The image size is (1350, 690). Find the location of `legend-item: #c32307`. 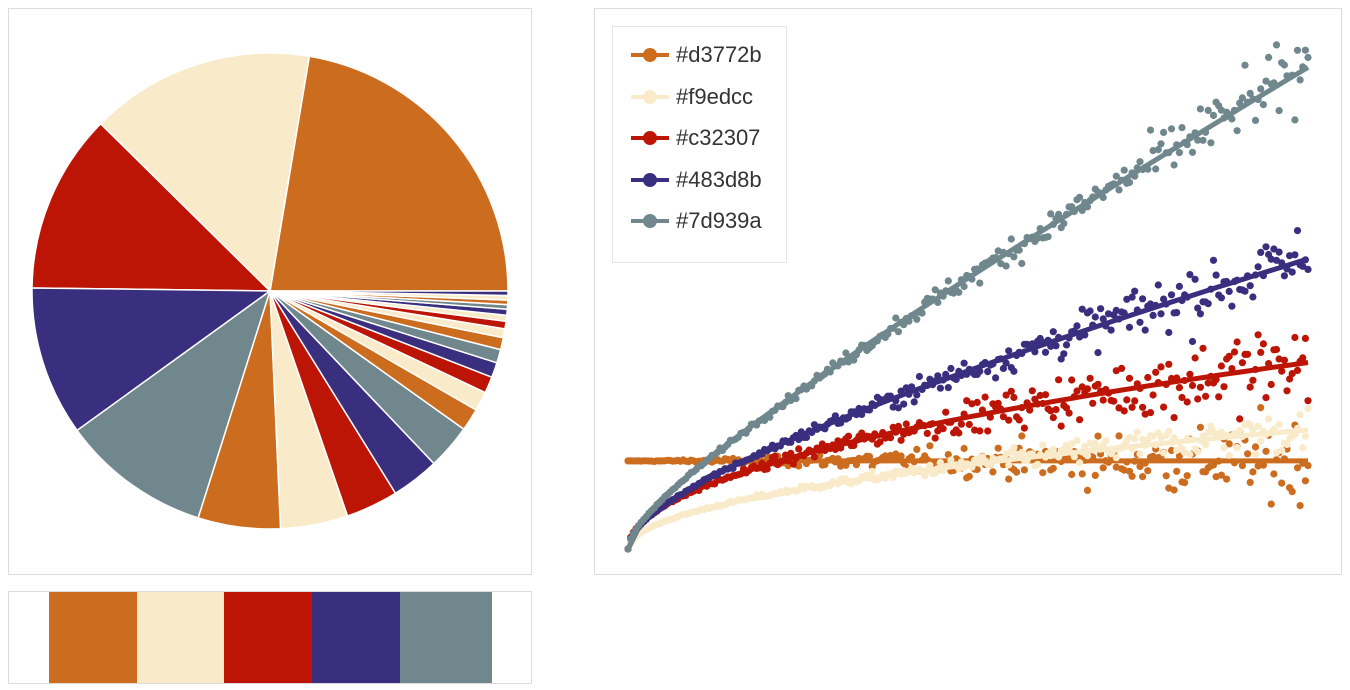

legend-item: #c32307 is located at coordinates (699, 143).